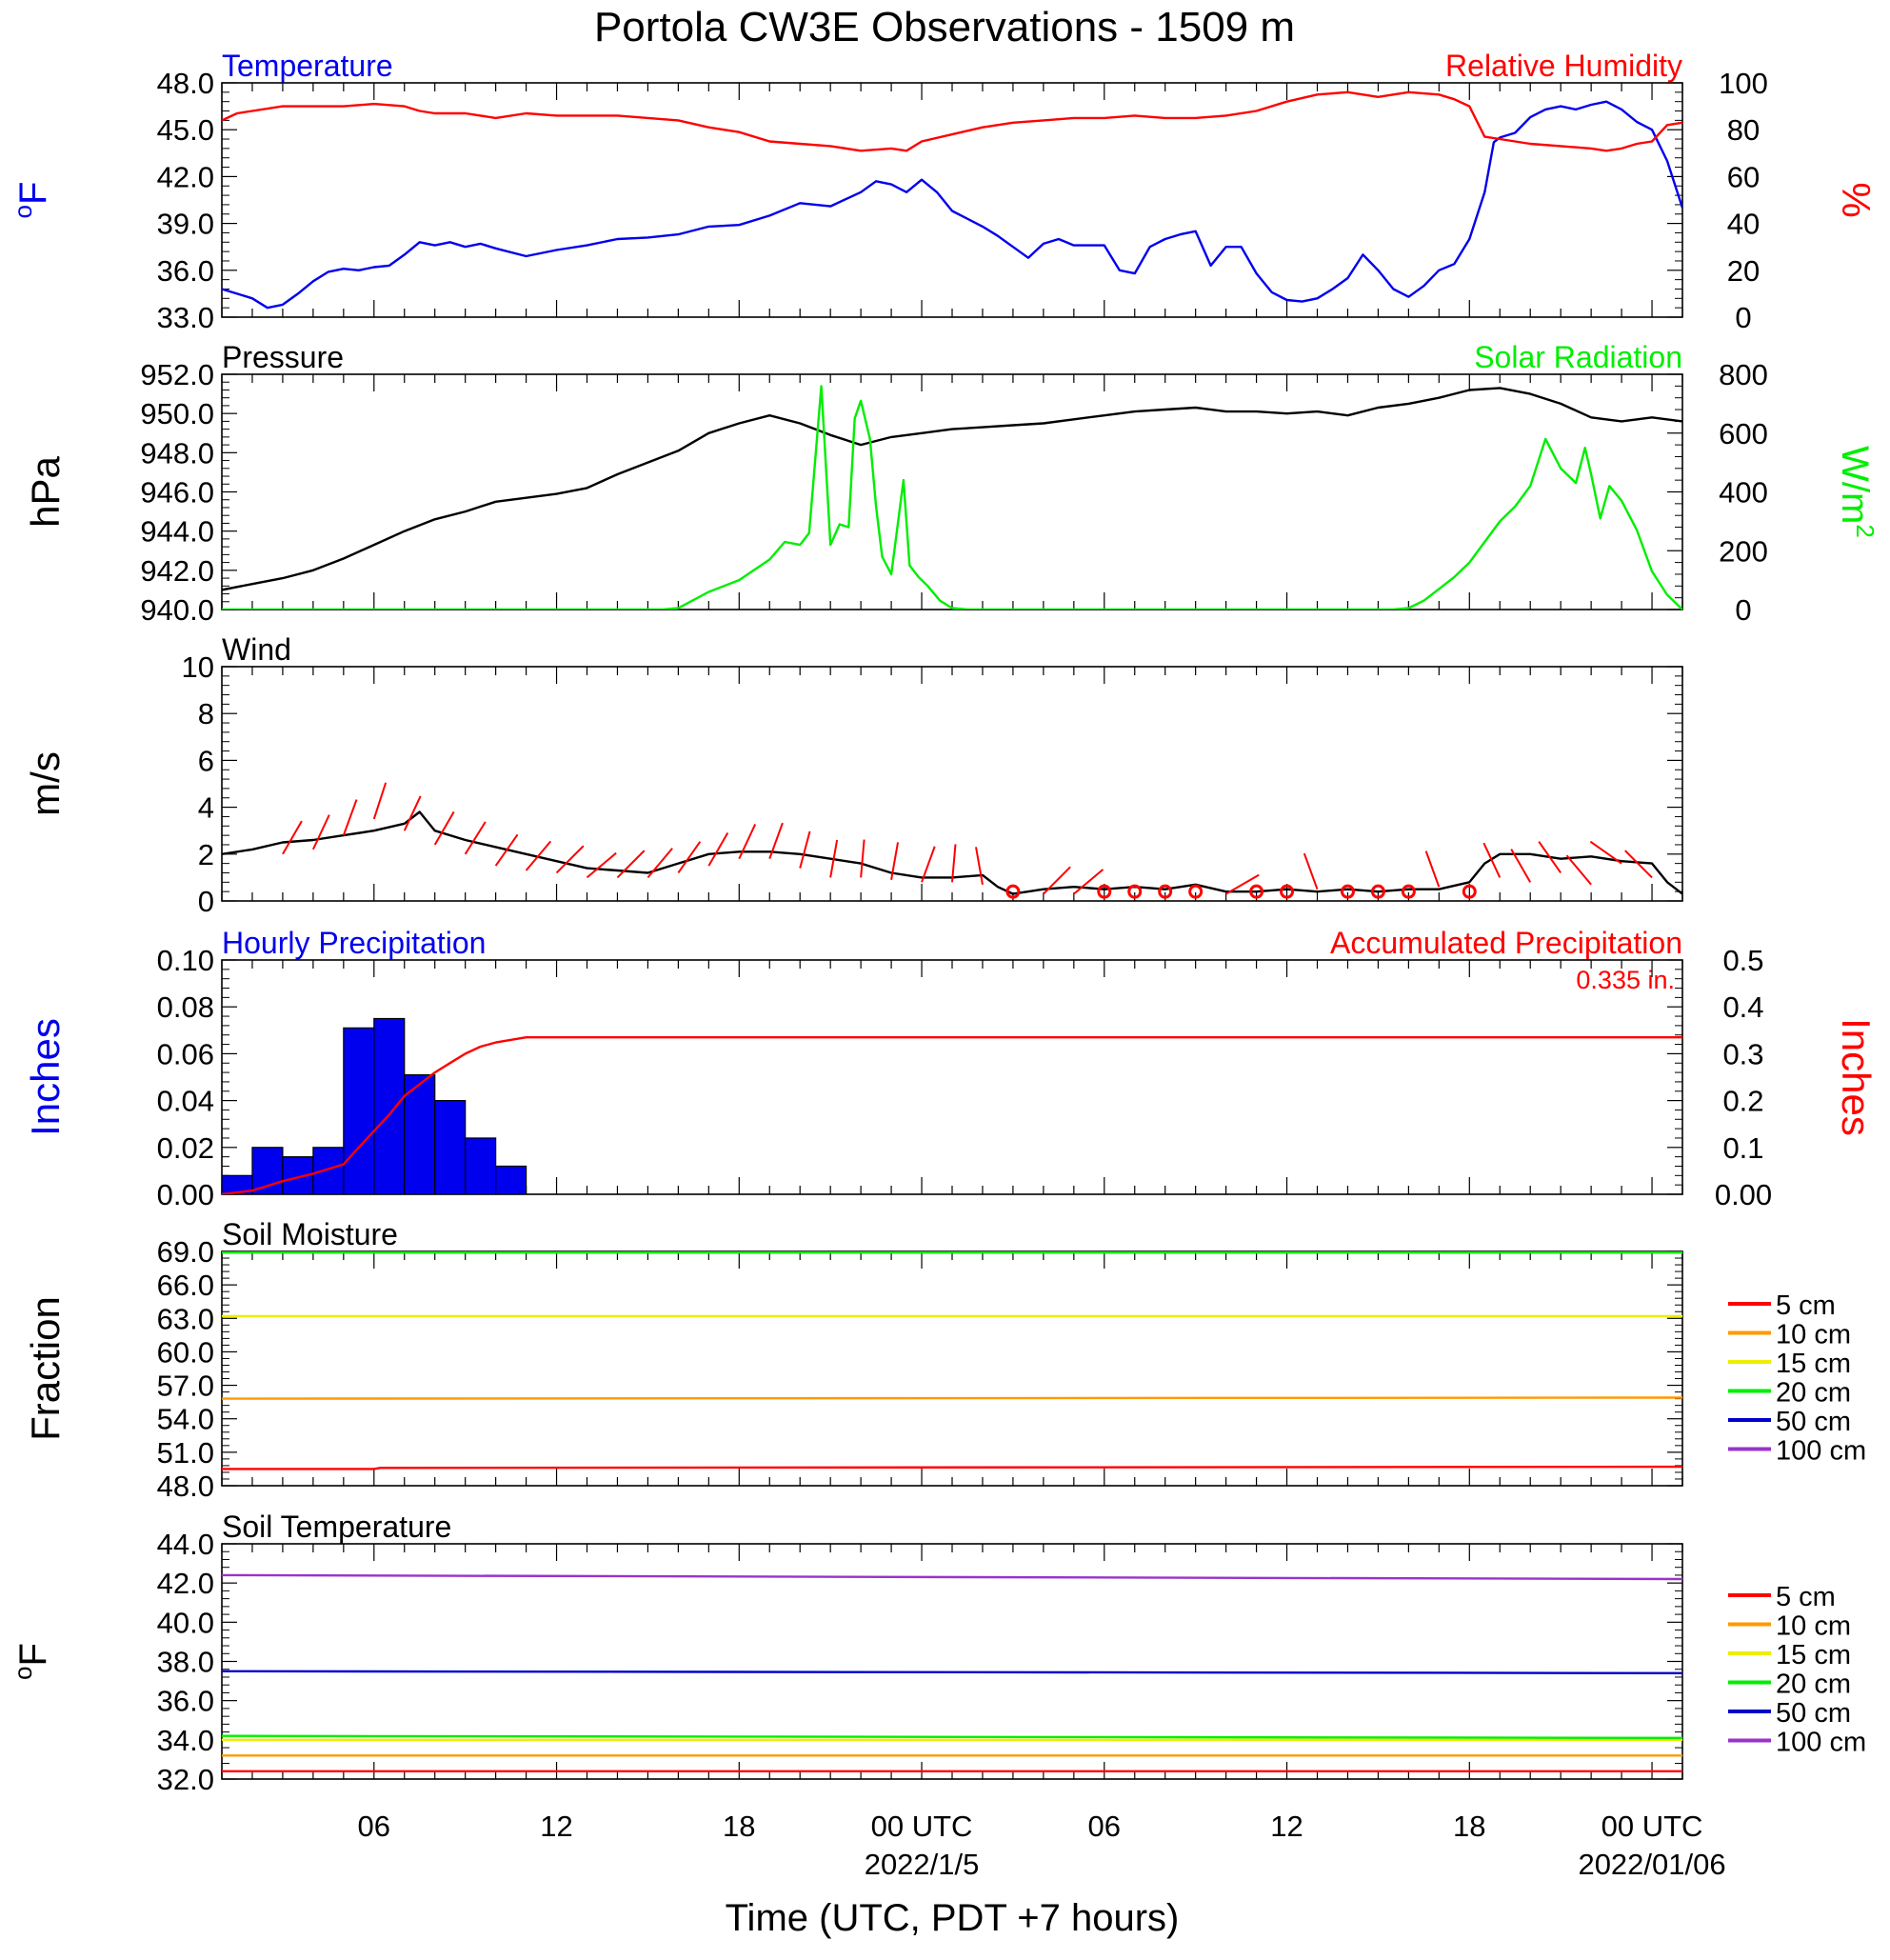 Image resolution: width=1890 pixels, height=1960 pixels. What do you see at coordinates (1742, 1053) in the screenshot?
I see `y-right-tick-label: 0.3` at bounding box center [1742, 1053].